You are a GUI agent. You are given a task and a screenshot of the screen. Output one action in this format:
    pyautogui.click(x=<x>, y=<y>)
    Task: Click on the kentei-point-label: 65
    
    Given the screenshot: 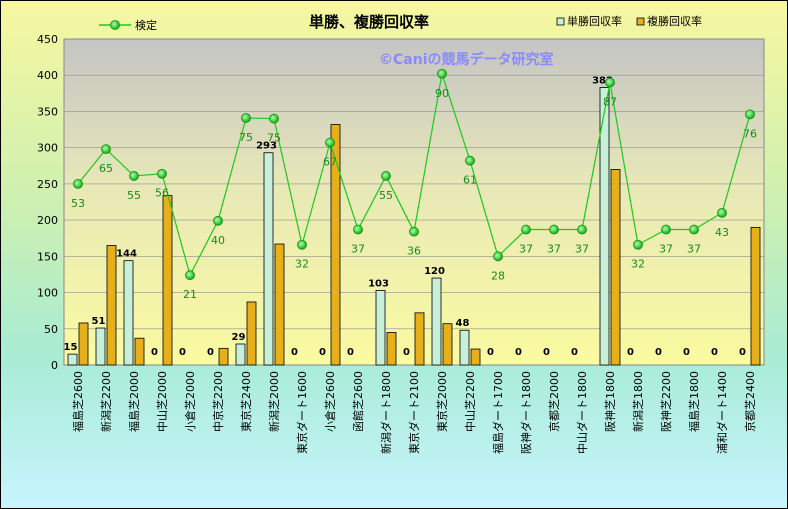 What is the action you would take?
    pyautogui.click(x=106, y=168)
    